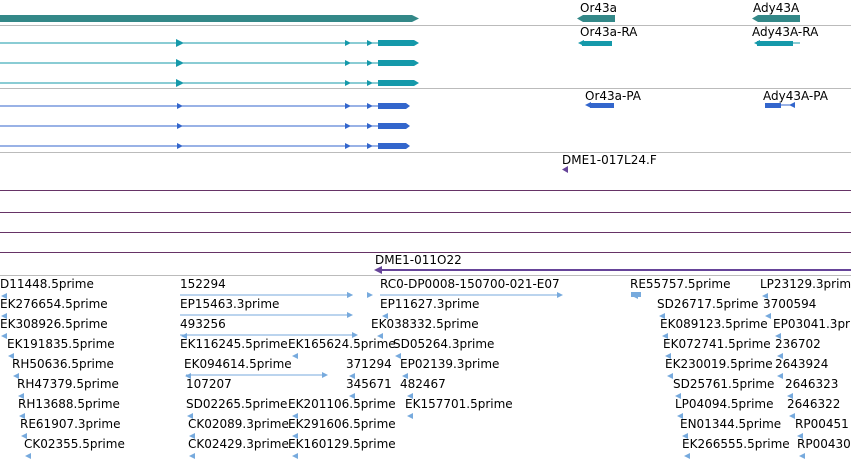 The height and width of the screenshot is (460, 851). What do you see at coordinates (612, 220) in the screenshot?
I see `clone-track` at bounding box center [612, 220].